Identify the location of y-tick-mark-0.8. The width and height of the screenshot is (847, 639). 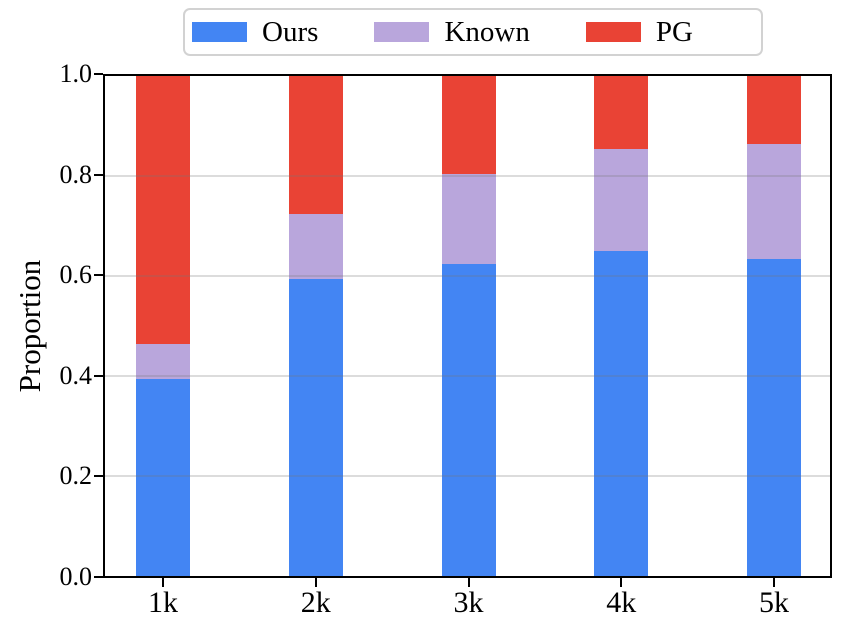
(98, 174).